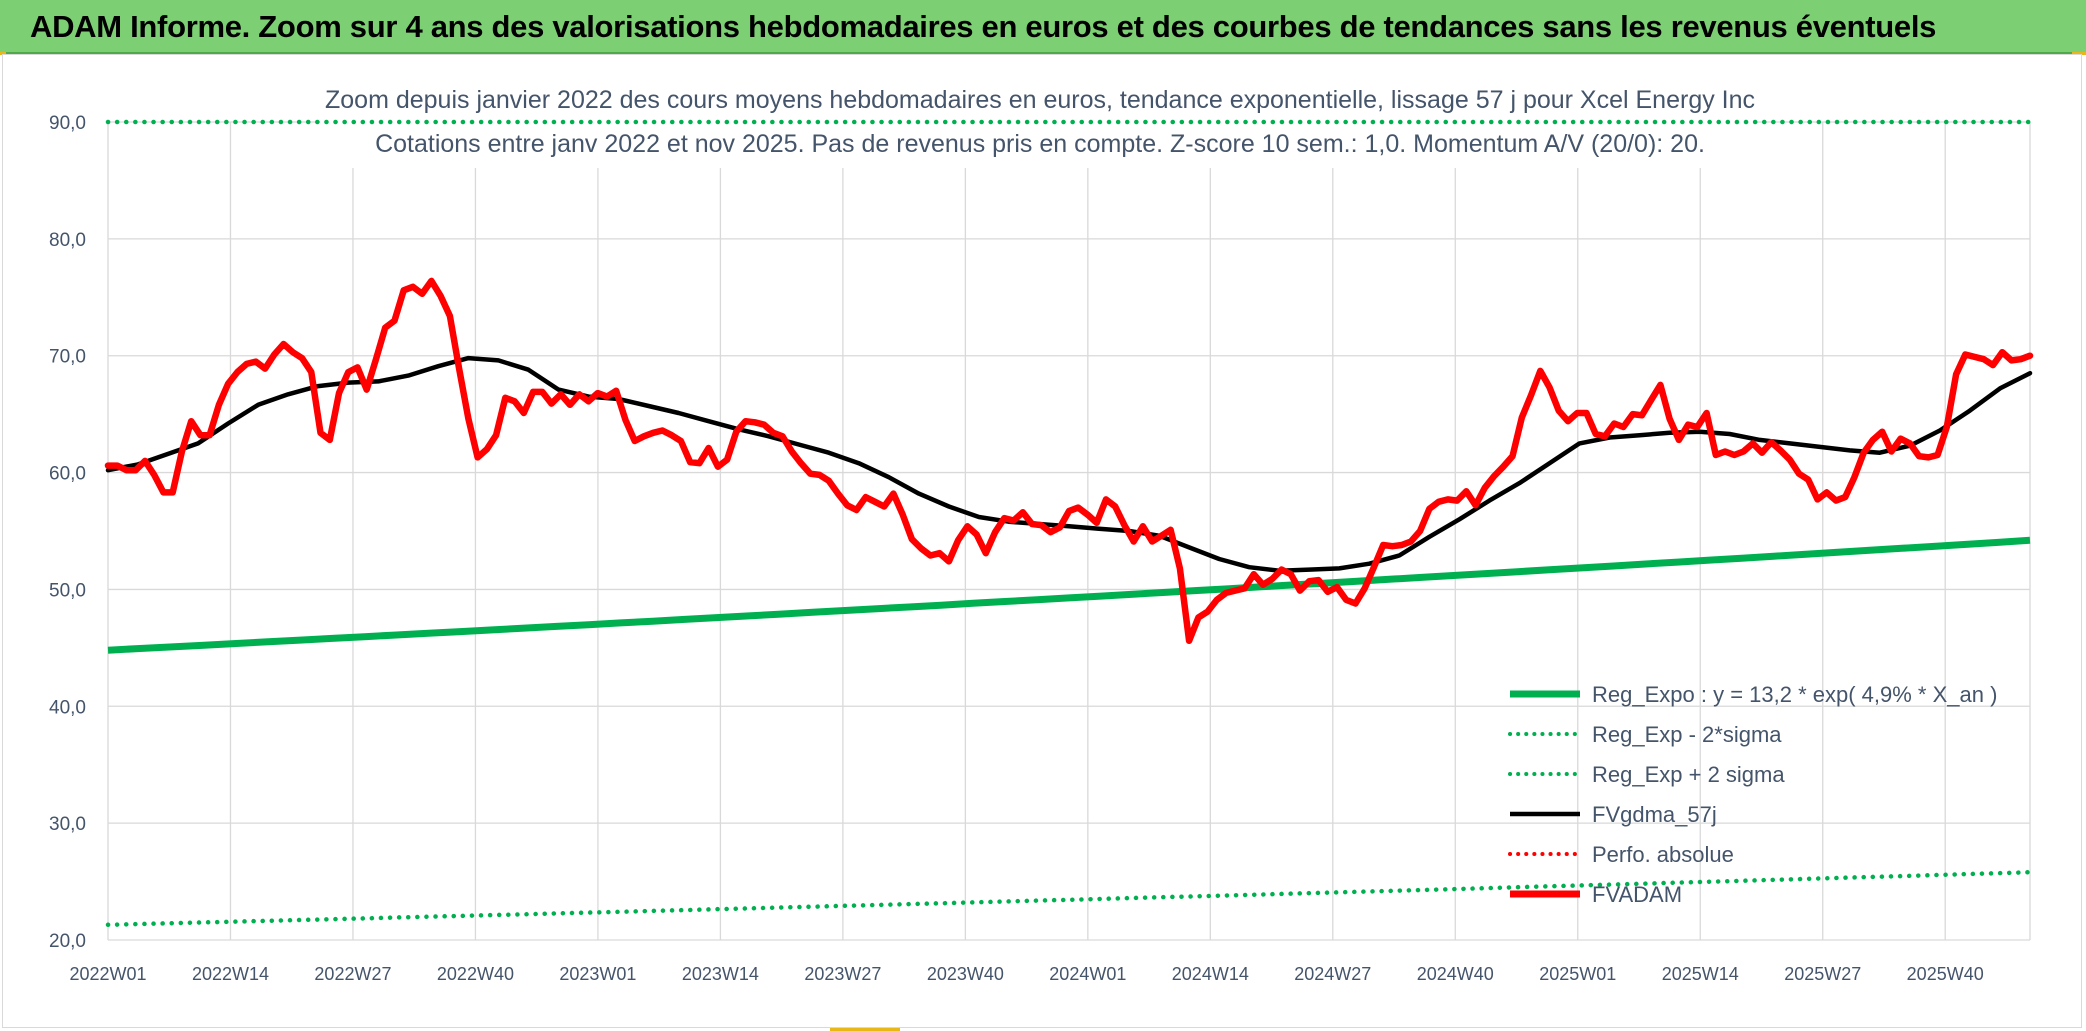 The width and height of the screenshot is (2086, 1031). Describe the element at coordinates (67, 590) in the screenshot. I see `y-tick-label: 50,0` at that location.